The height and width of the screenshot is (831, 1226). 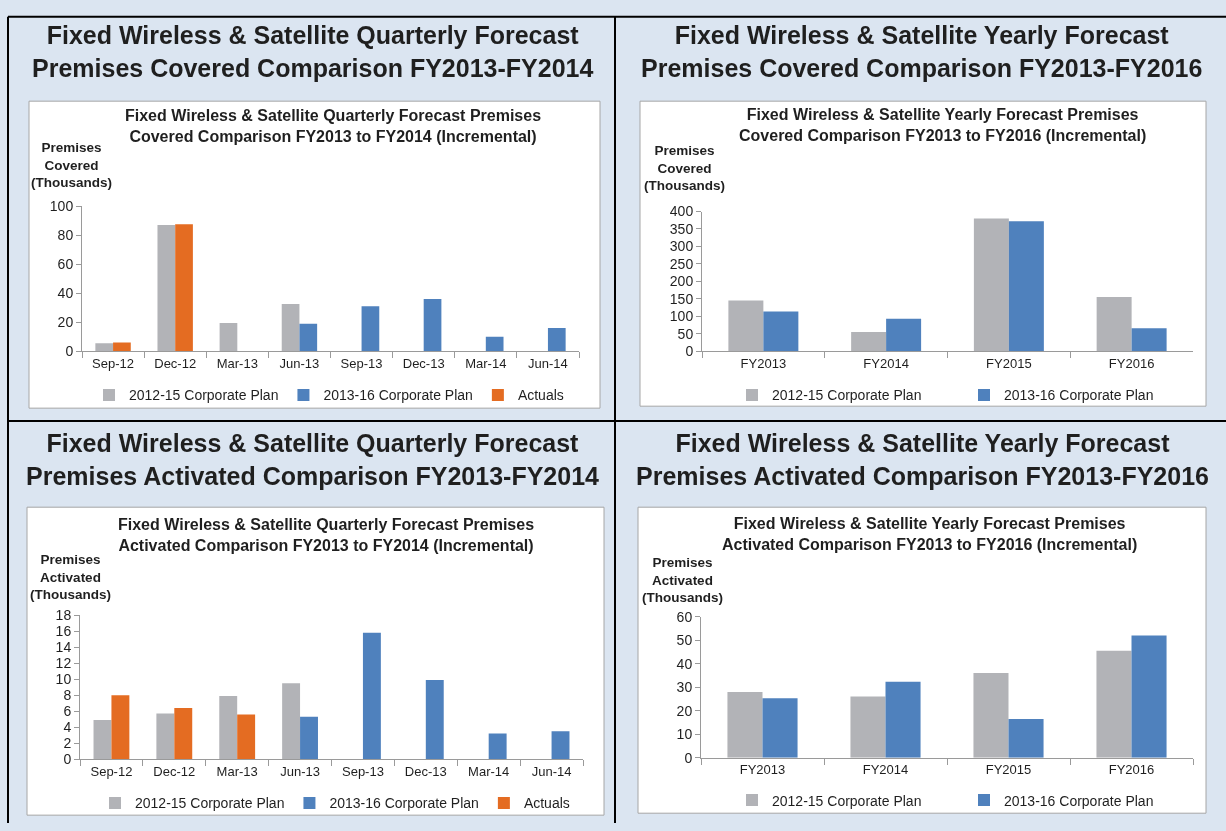 What do you see at coordinates (425, 771) in the screenshot?
I see `x-tick-label: Dec-13` at bounding box center [425, 771].